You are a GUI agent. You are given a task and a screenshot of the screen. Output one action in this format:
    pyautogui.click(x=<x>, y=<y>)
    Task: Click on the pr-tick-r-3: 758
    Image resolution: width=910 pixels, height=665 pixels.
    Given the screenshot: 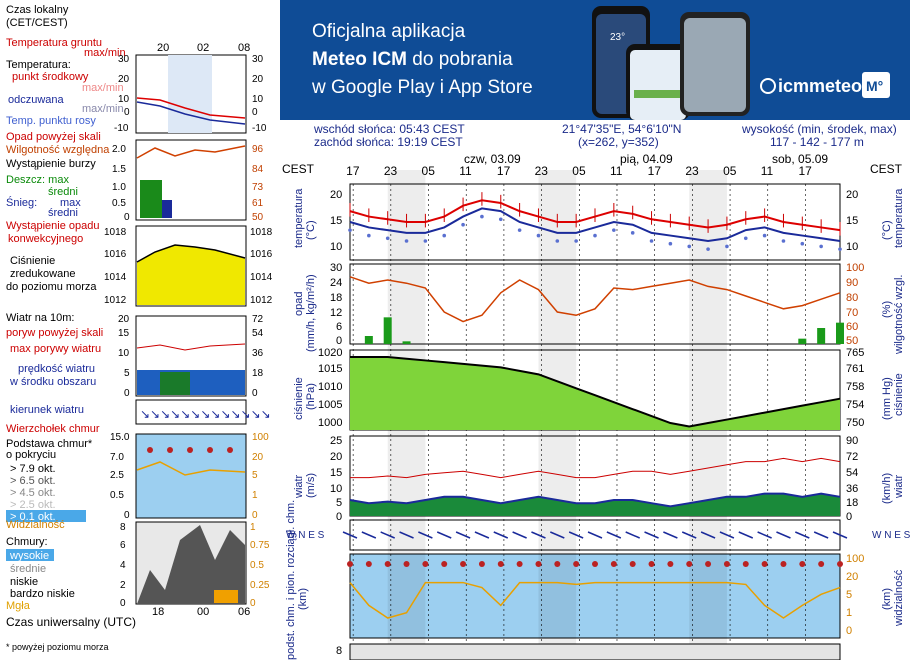 What is the action you would take?
    pyautogui.click(x=855, y=387)
    